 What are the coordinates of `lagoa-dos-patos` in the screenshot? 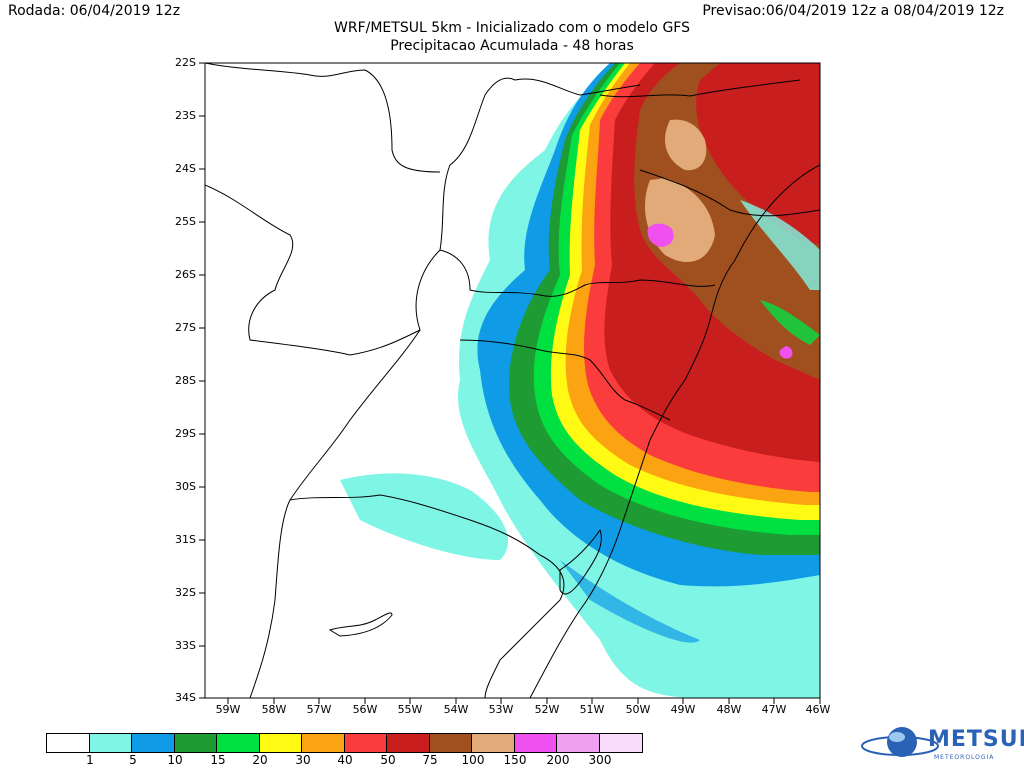 It's located at (580, 561).